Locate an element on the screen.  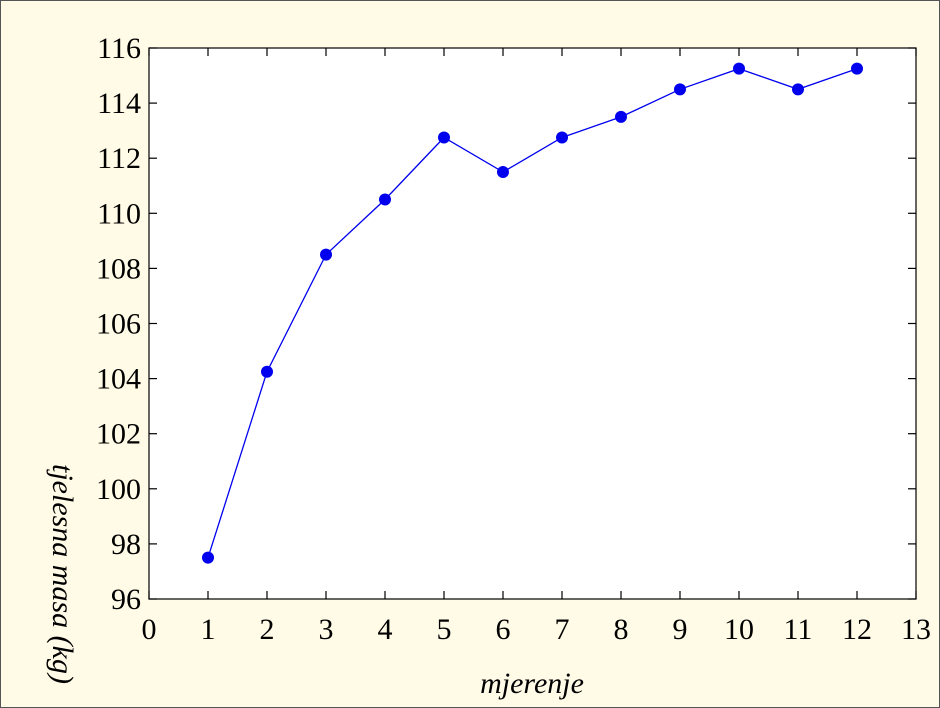
y-tick-label: 108 is located at coordinates (118, 268).